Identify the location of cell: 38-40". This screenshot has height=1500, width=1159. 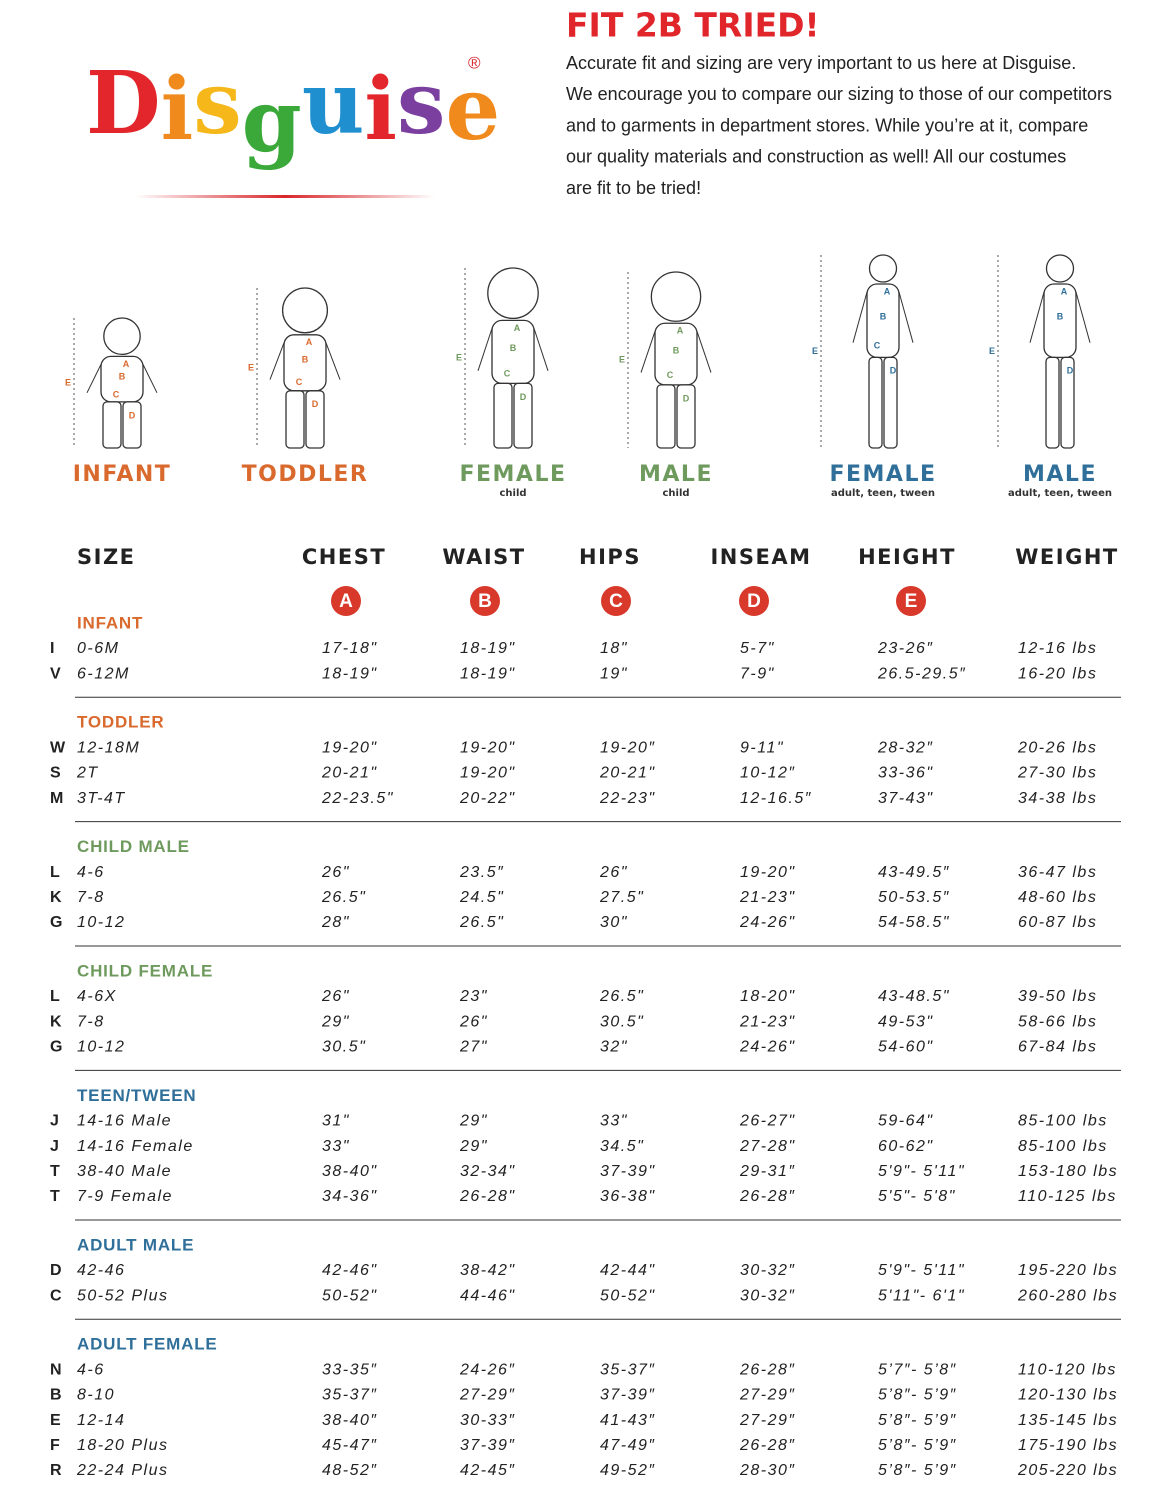
(350, 1171).